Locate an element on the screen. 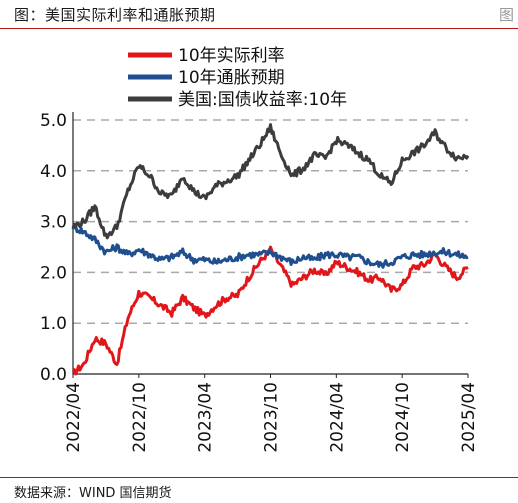 Image resolution: width=518 pixels, height=503 pixels. x-tick-label: 2024/10 is located at coordinates (403, 417).